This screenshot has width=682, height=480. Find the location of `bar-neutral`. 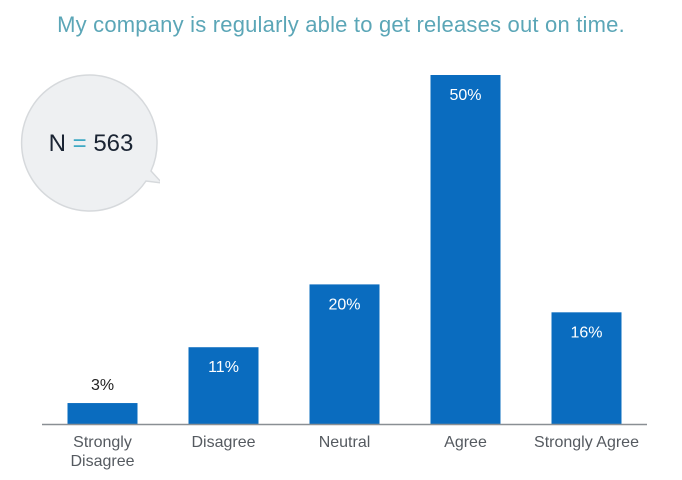

bar-neutral is located at coordinates (344, 354).